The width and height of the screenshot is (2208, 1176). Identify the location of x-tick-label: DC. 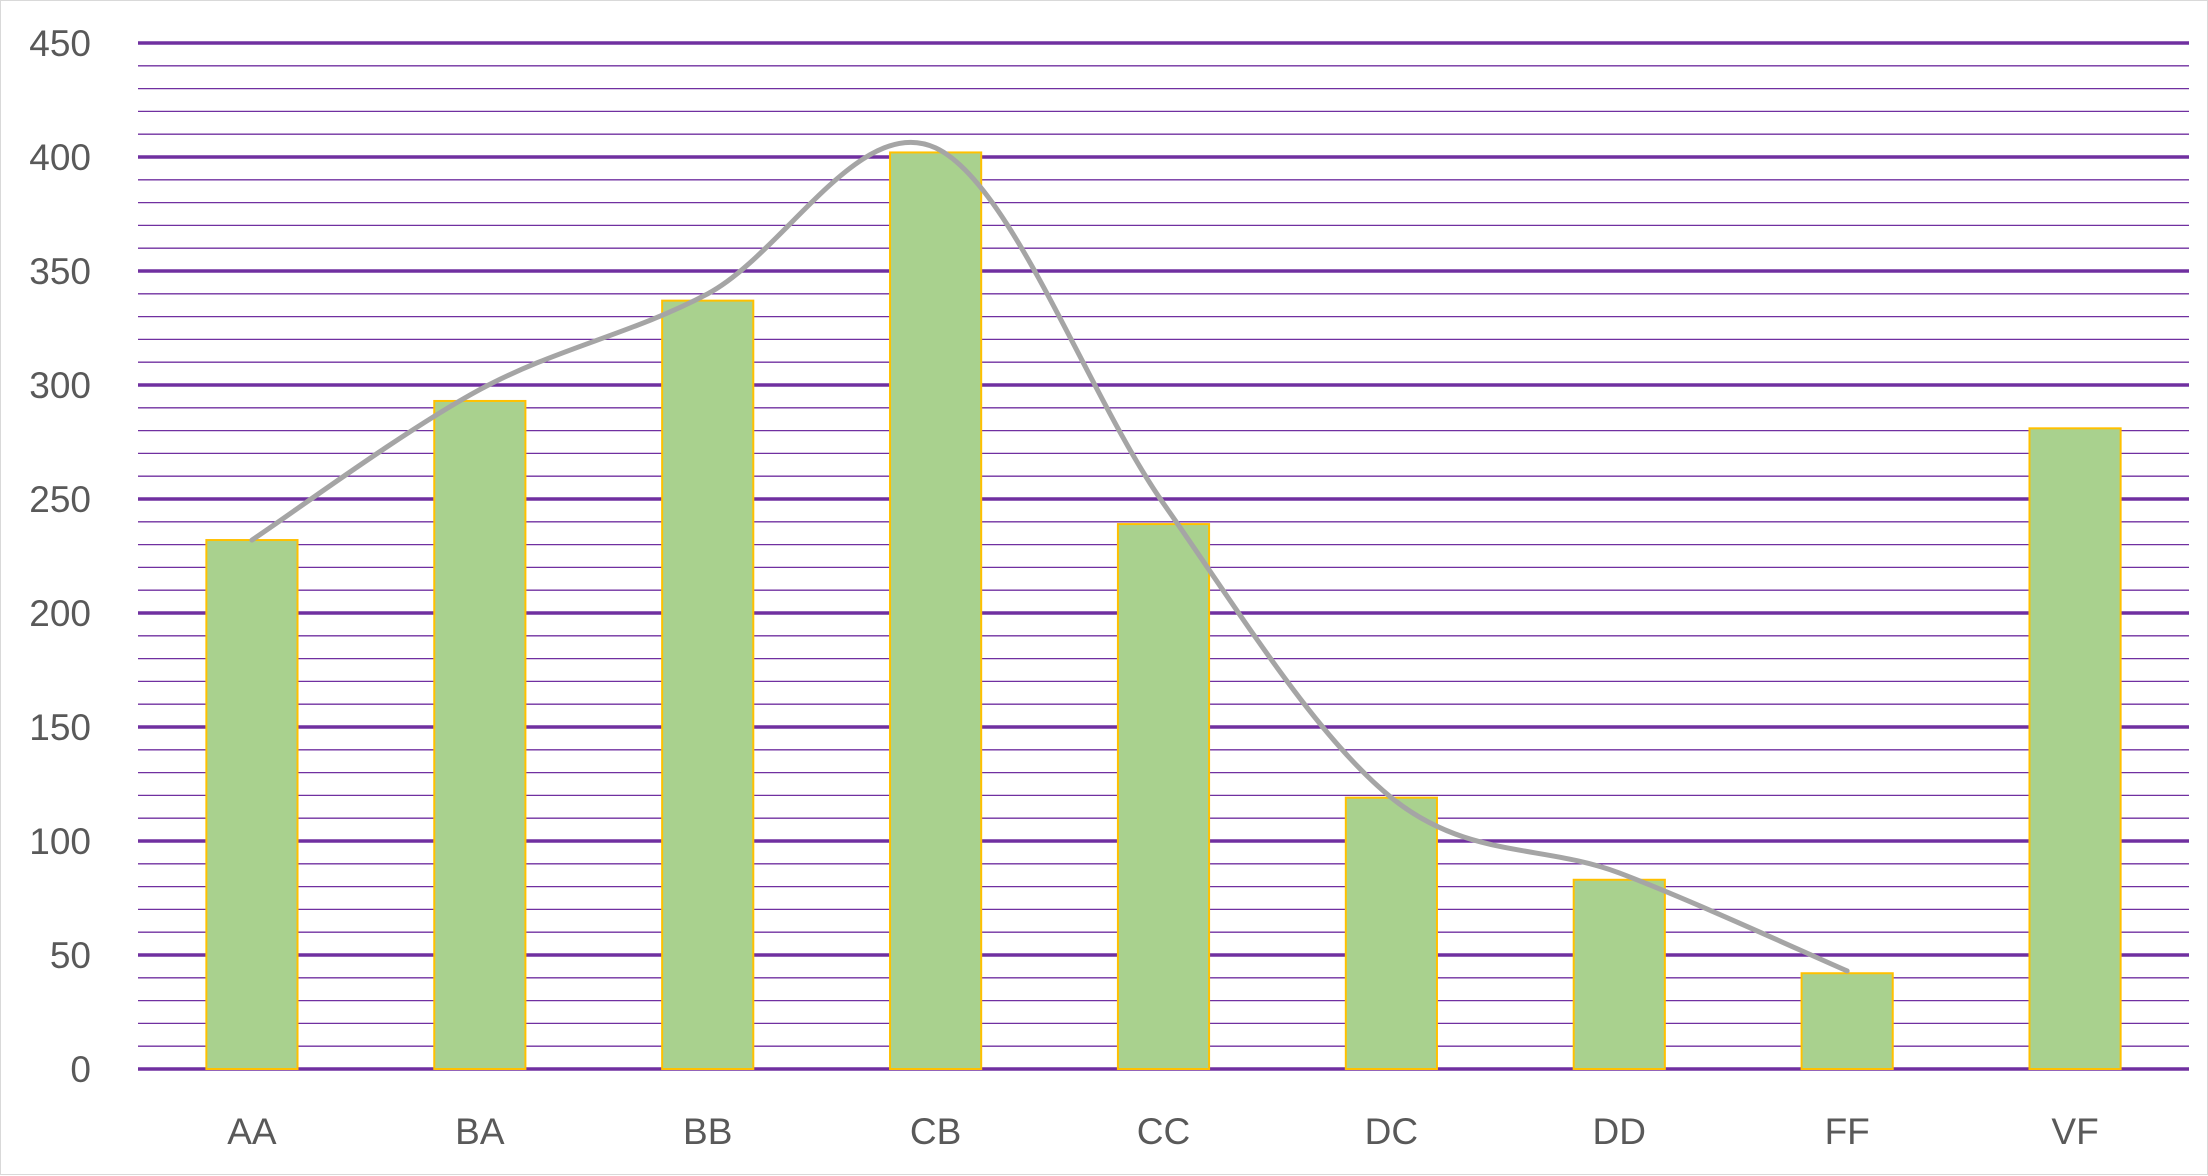
(1391, 1131).